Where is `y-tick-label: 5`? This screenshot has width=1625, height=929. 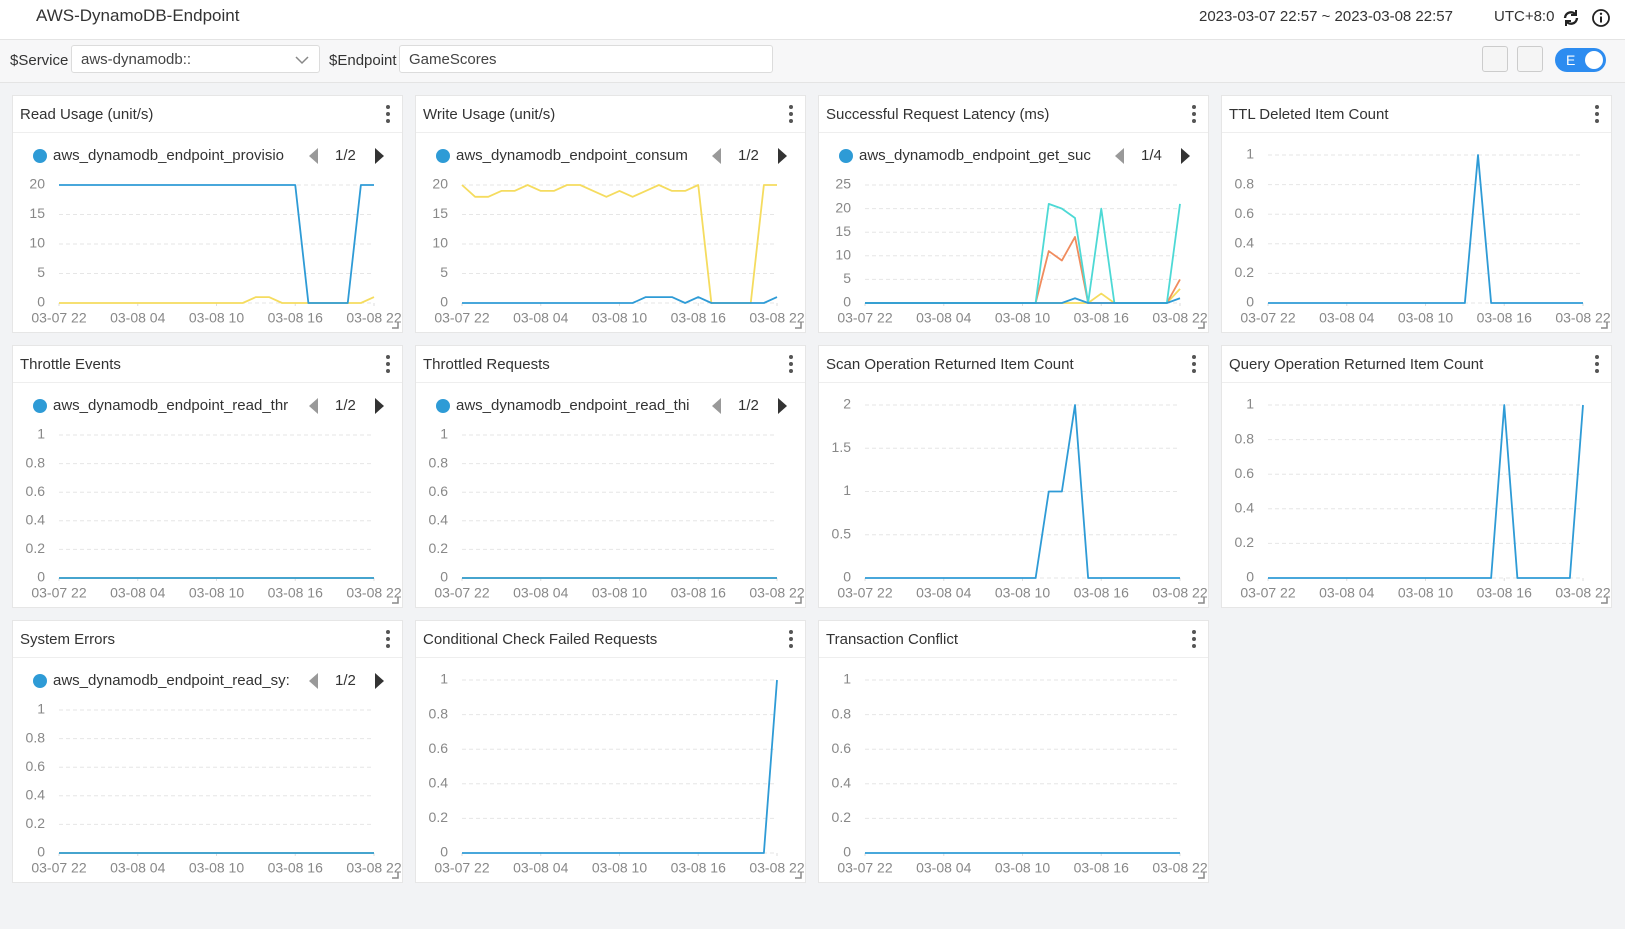
y-tick-label: 5 is located at coordinates (41, 272).